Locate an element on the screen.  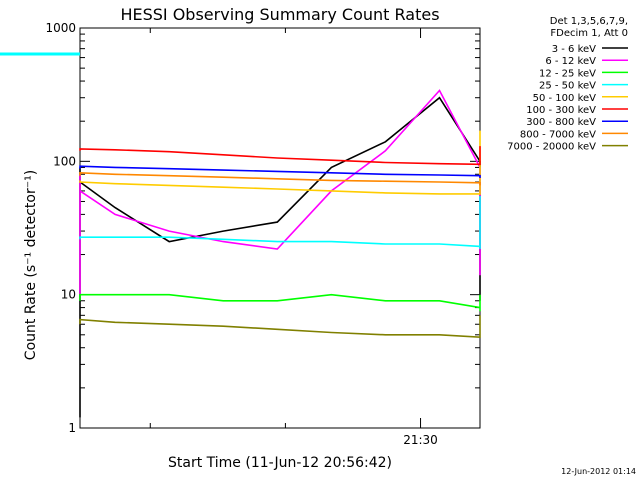
legend-label: 300 - 800 keV is located at coordinates (561, 122).